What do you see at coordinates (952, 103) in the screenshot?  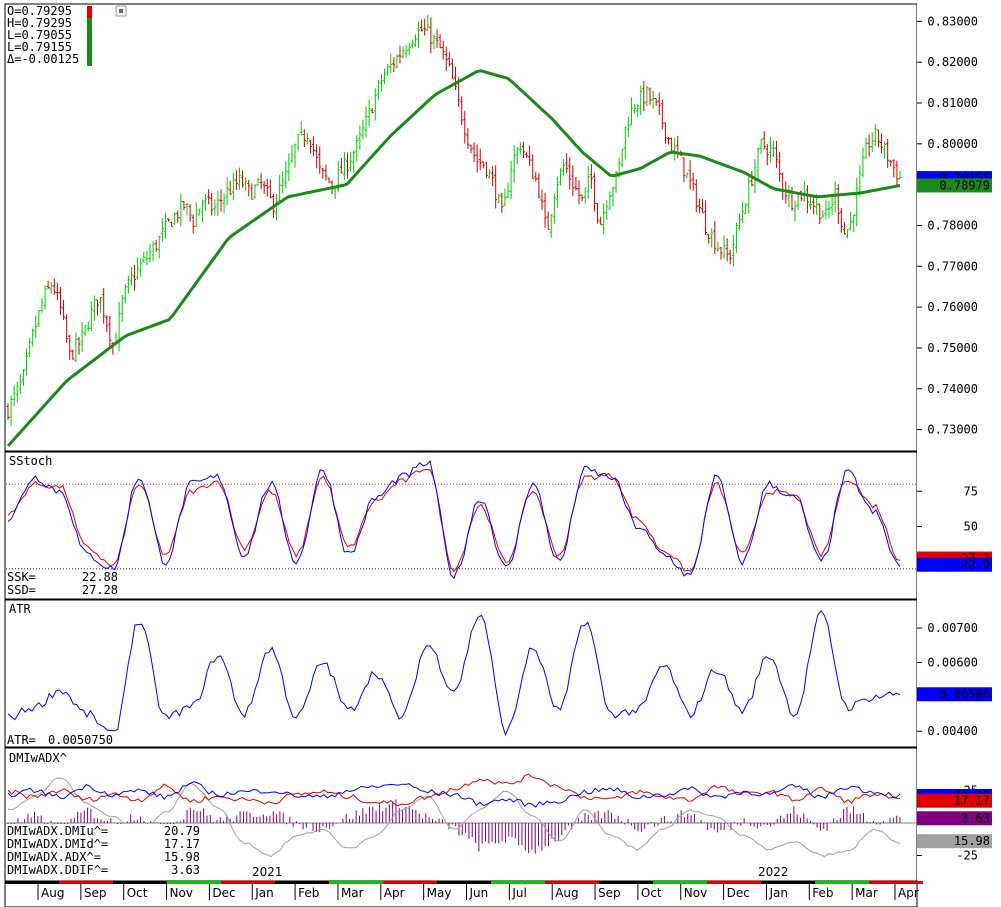 I see `price-y-tick-label: 0.81000` at bounding box center [952, 103].